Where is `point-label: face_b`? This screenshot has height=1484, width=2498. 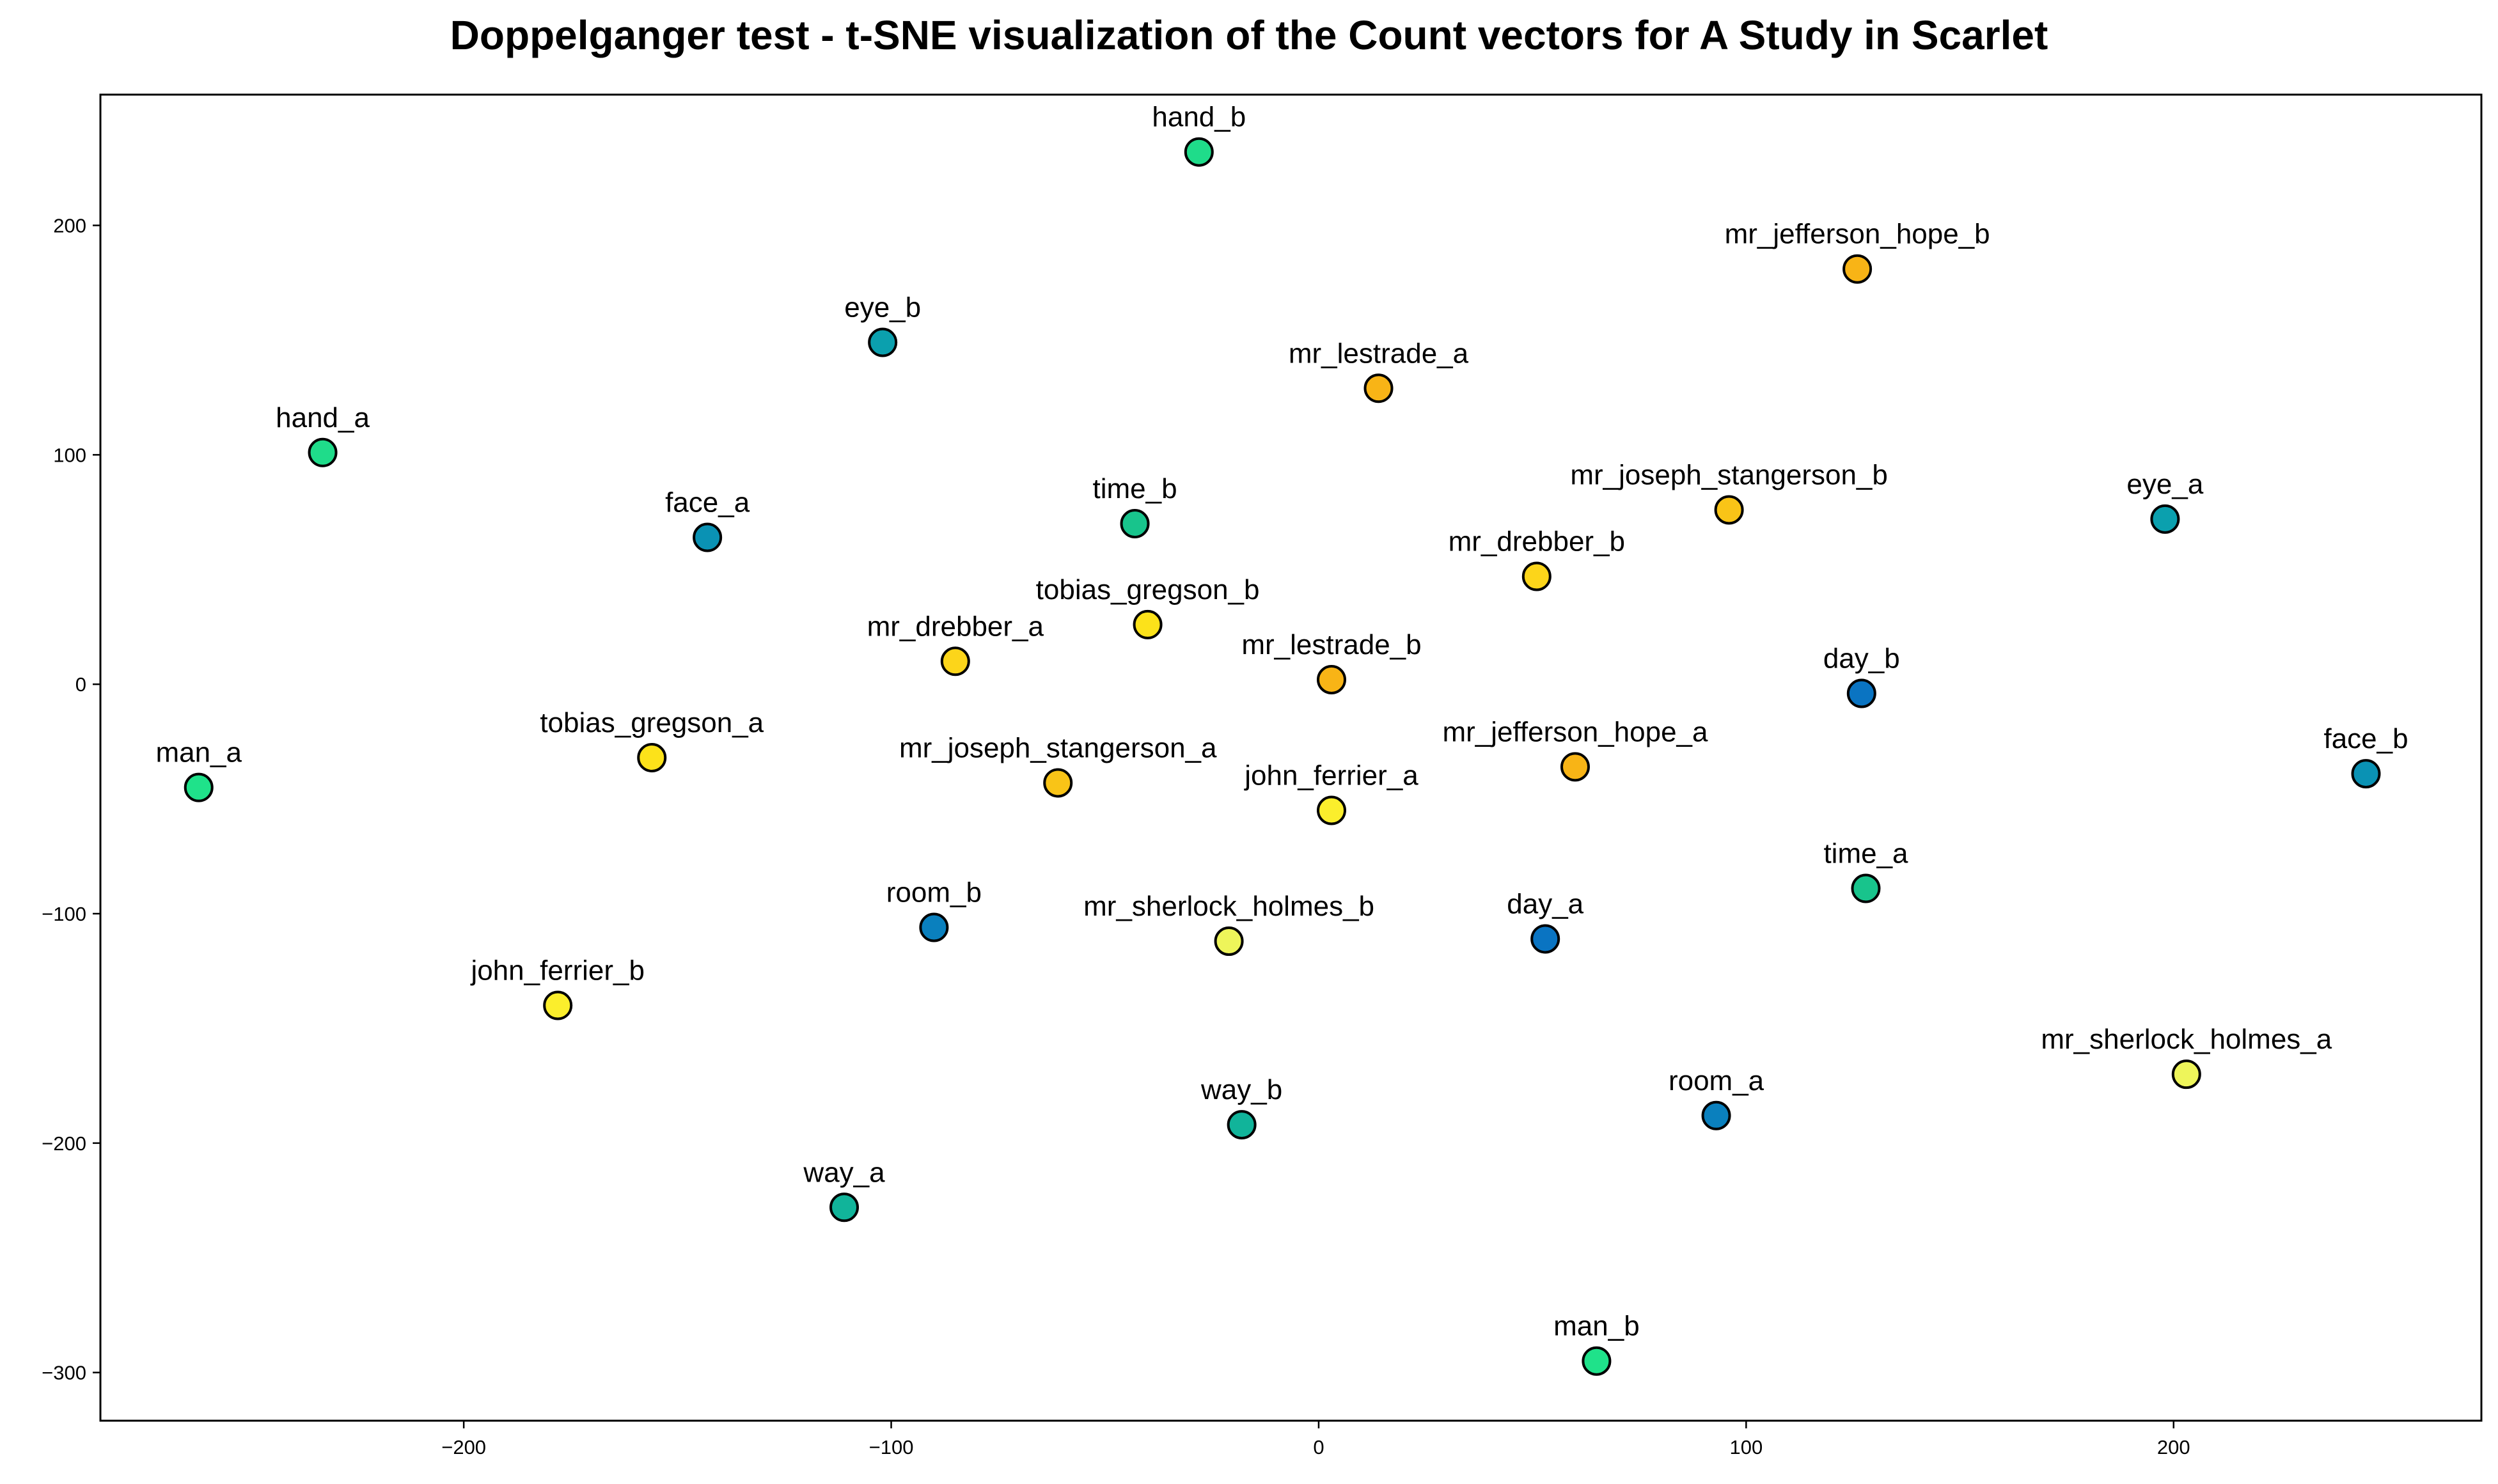
point-label: face_b is located at coordinates (2365, 738).